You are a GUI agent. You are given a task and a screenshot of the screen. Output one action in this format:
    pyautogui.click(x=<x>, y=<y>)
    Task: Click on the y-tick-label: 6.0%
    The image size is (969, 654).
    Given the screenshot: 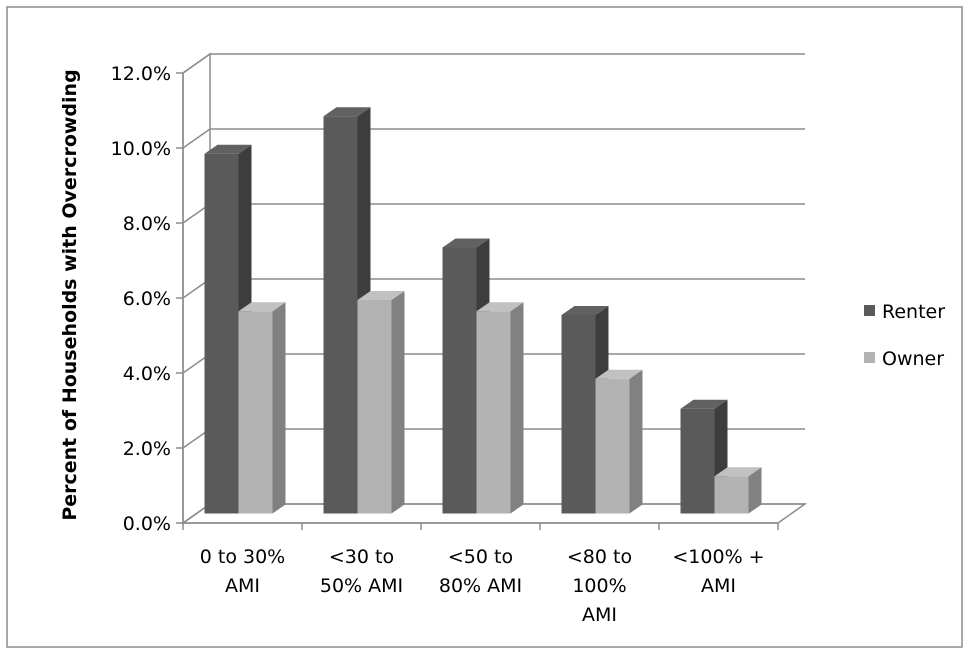 What is the action you would take?
    pyautogui.click(x=147, y=299)
    